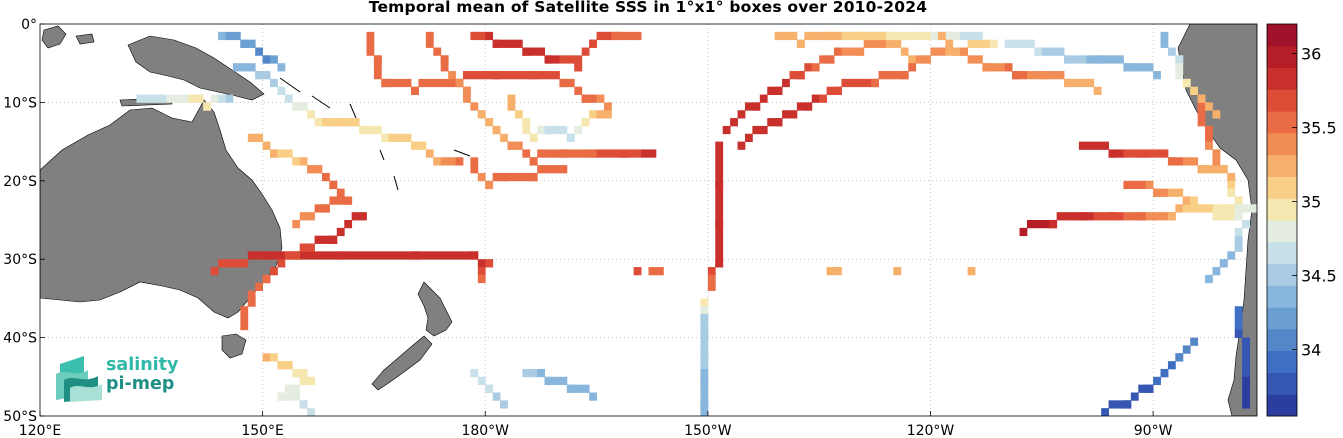 Image resolution: width=1343 pixels, height=438 pixels. I want to click on colorbar-segment, so click(1282, 57).